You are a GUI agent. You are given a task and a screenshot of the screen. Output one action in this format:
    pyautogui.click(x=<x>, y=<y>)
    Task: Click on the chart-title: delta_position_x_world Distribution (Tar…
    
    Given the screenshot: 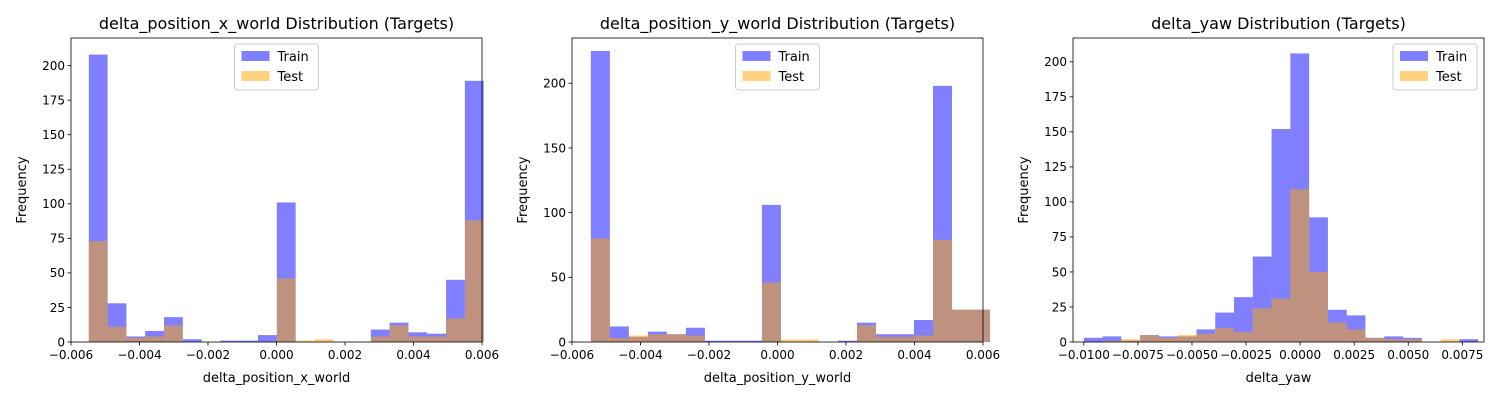 What is the action you would take?
    pyautogui.click(x=276, y=24)
    